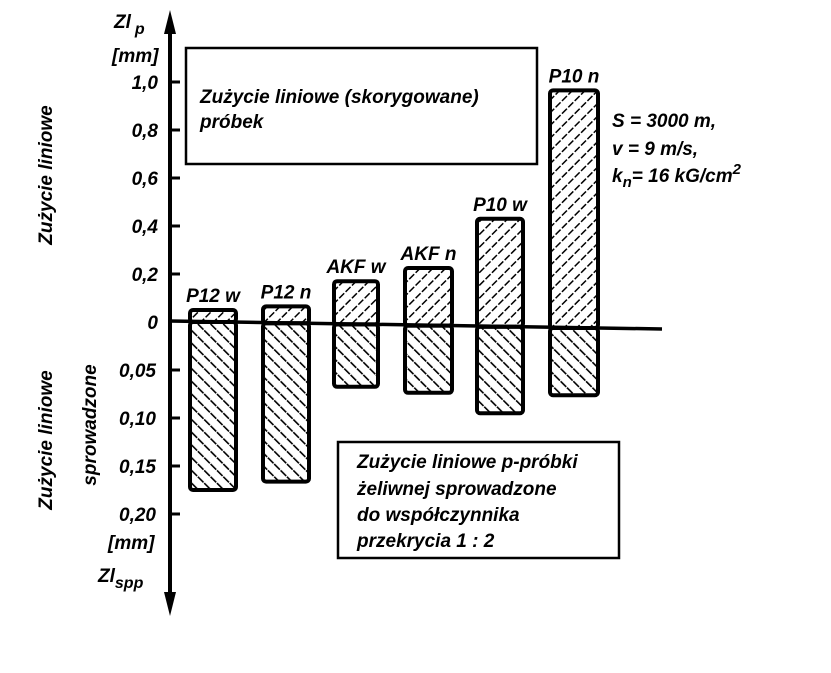  What do you see at coordinates (425, 541) in the screenshot?
I see `legend-lower-line4: przekrycia 1 : 2` at bounding box center [425, 541].